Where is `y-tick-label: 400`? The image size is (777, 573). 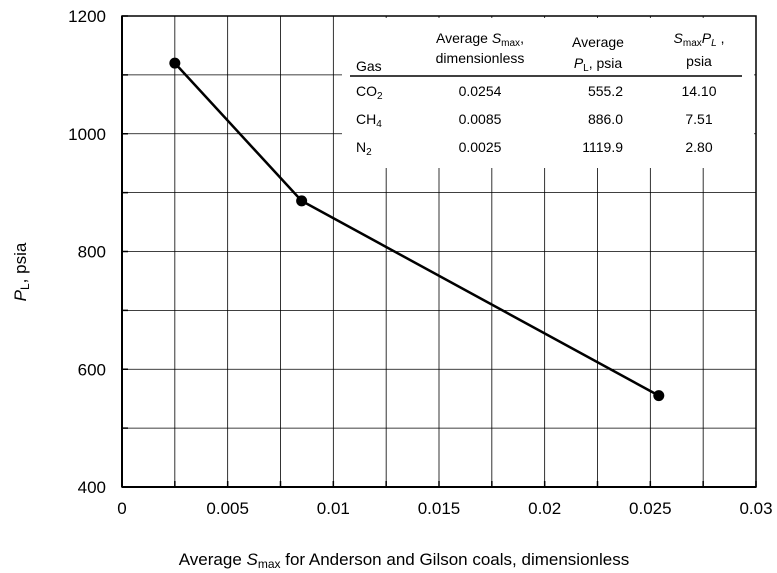 y-tick-label: 400 is located at coordinates (92, 487).